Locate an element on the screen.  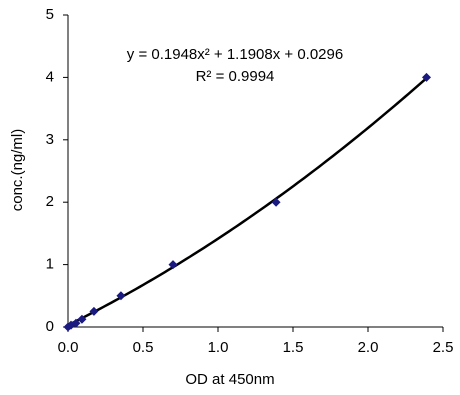
trendline-equation: y = 0.1948x² + 1.1908x + 0.0296 is located at coordinates (235, 54).